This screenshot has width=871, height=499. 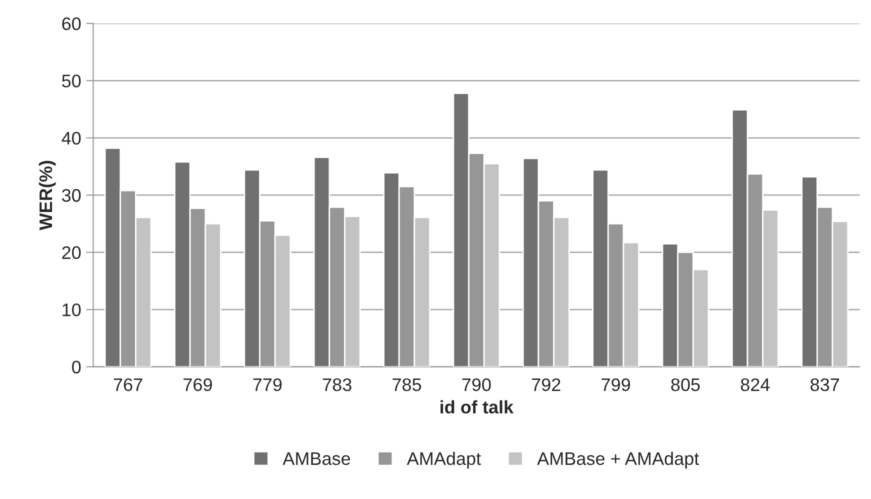 What do you see at coordinates (71, 253) in the screenshot?
I see `y-tick-label: 20` at bounding box center [71, 253].